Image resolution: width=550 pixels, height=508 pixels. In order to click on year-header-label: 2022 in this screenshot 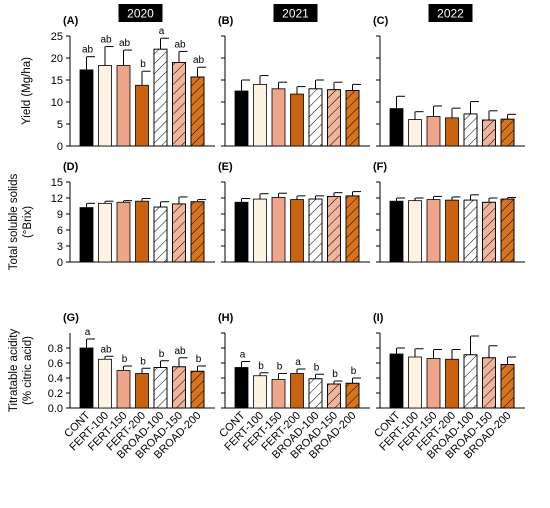, I will do `click(450, 14)`.